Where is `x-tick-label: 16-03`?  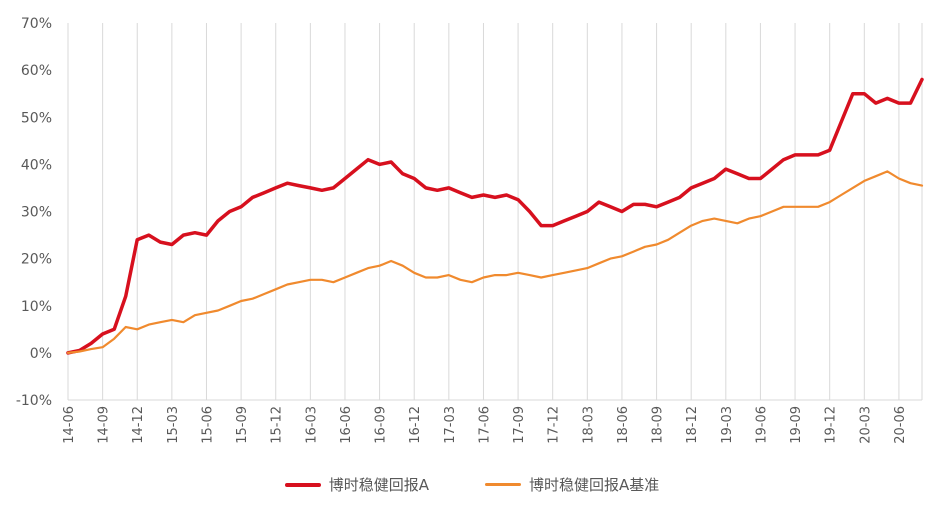 x-tick-label: 16-03 is located at coordinates (311, 425).